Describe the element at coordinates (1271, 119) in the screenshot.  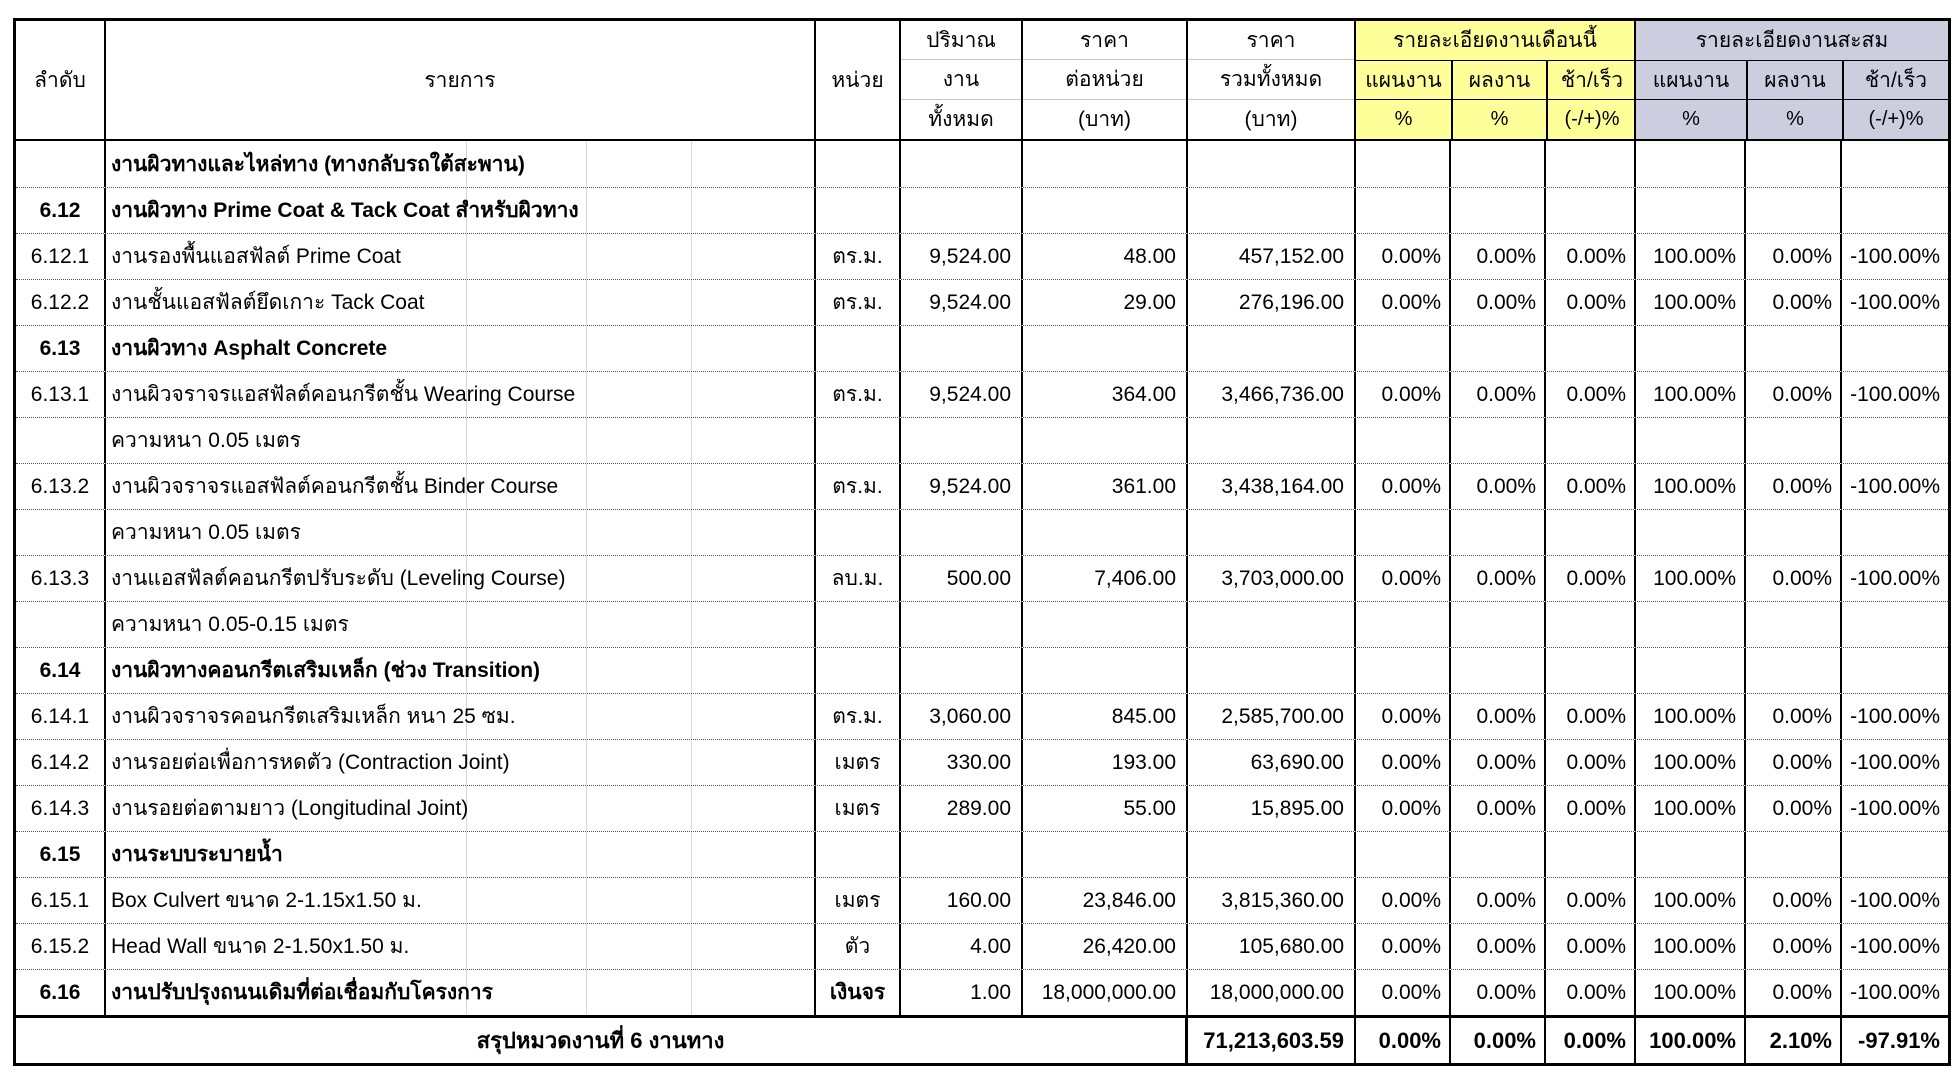
I see `header-total-price-line3: (บาท)` at that location.